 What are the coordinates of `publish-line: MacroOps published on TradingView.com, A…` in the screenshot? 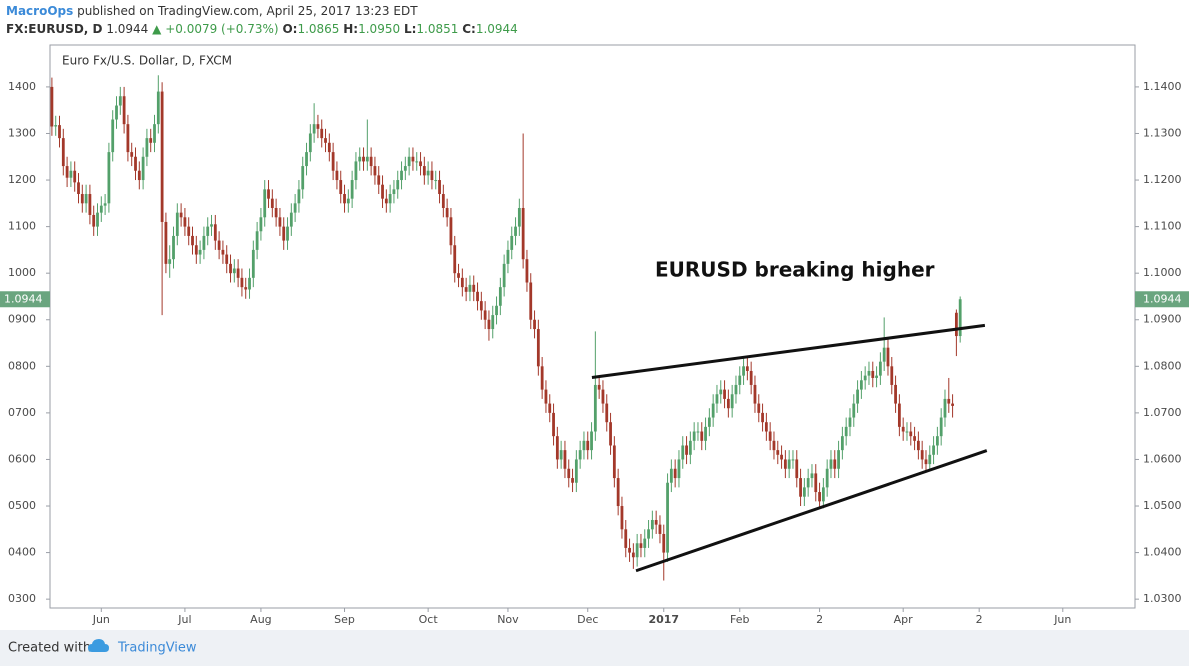 It's located at (212, 11).